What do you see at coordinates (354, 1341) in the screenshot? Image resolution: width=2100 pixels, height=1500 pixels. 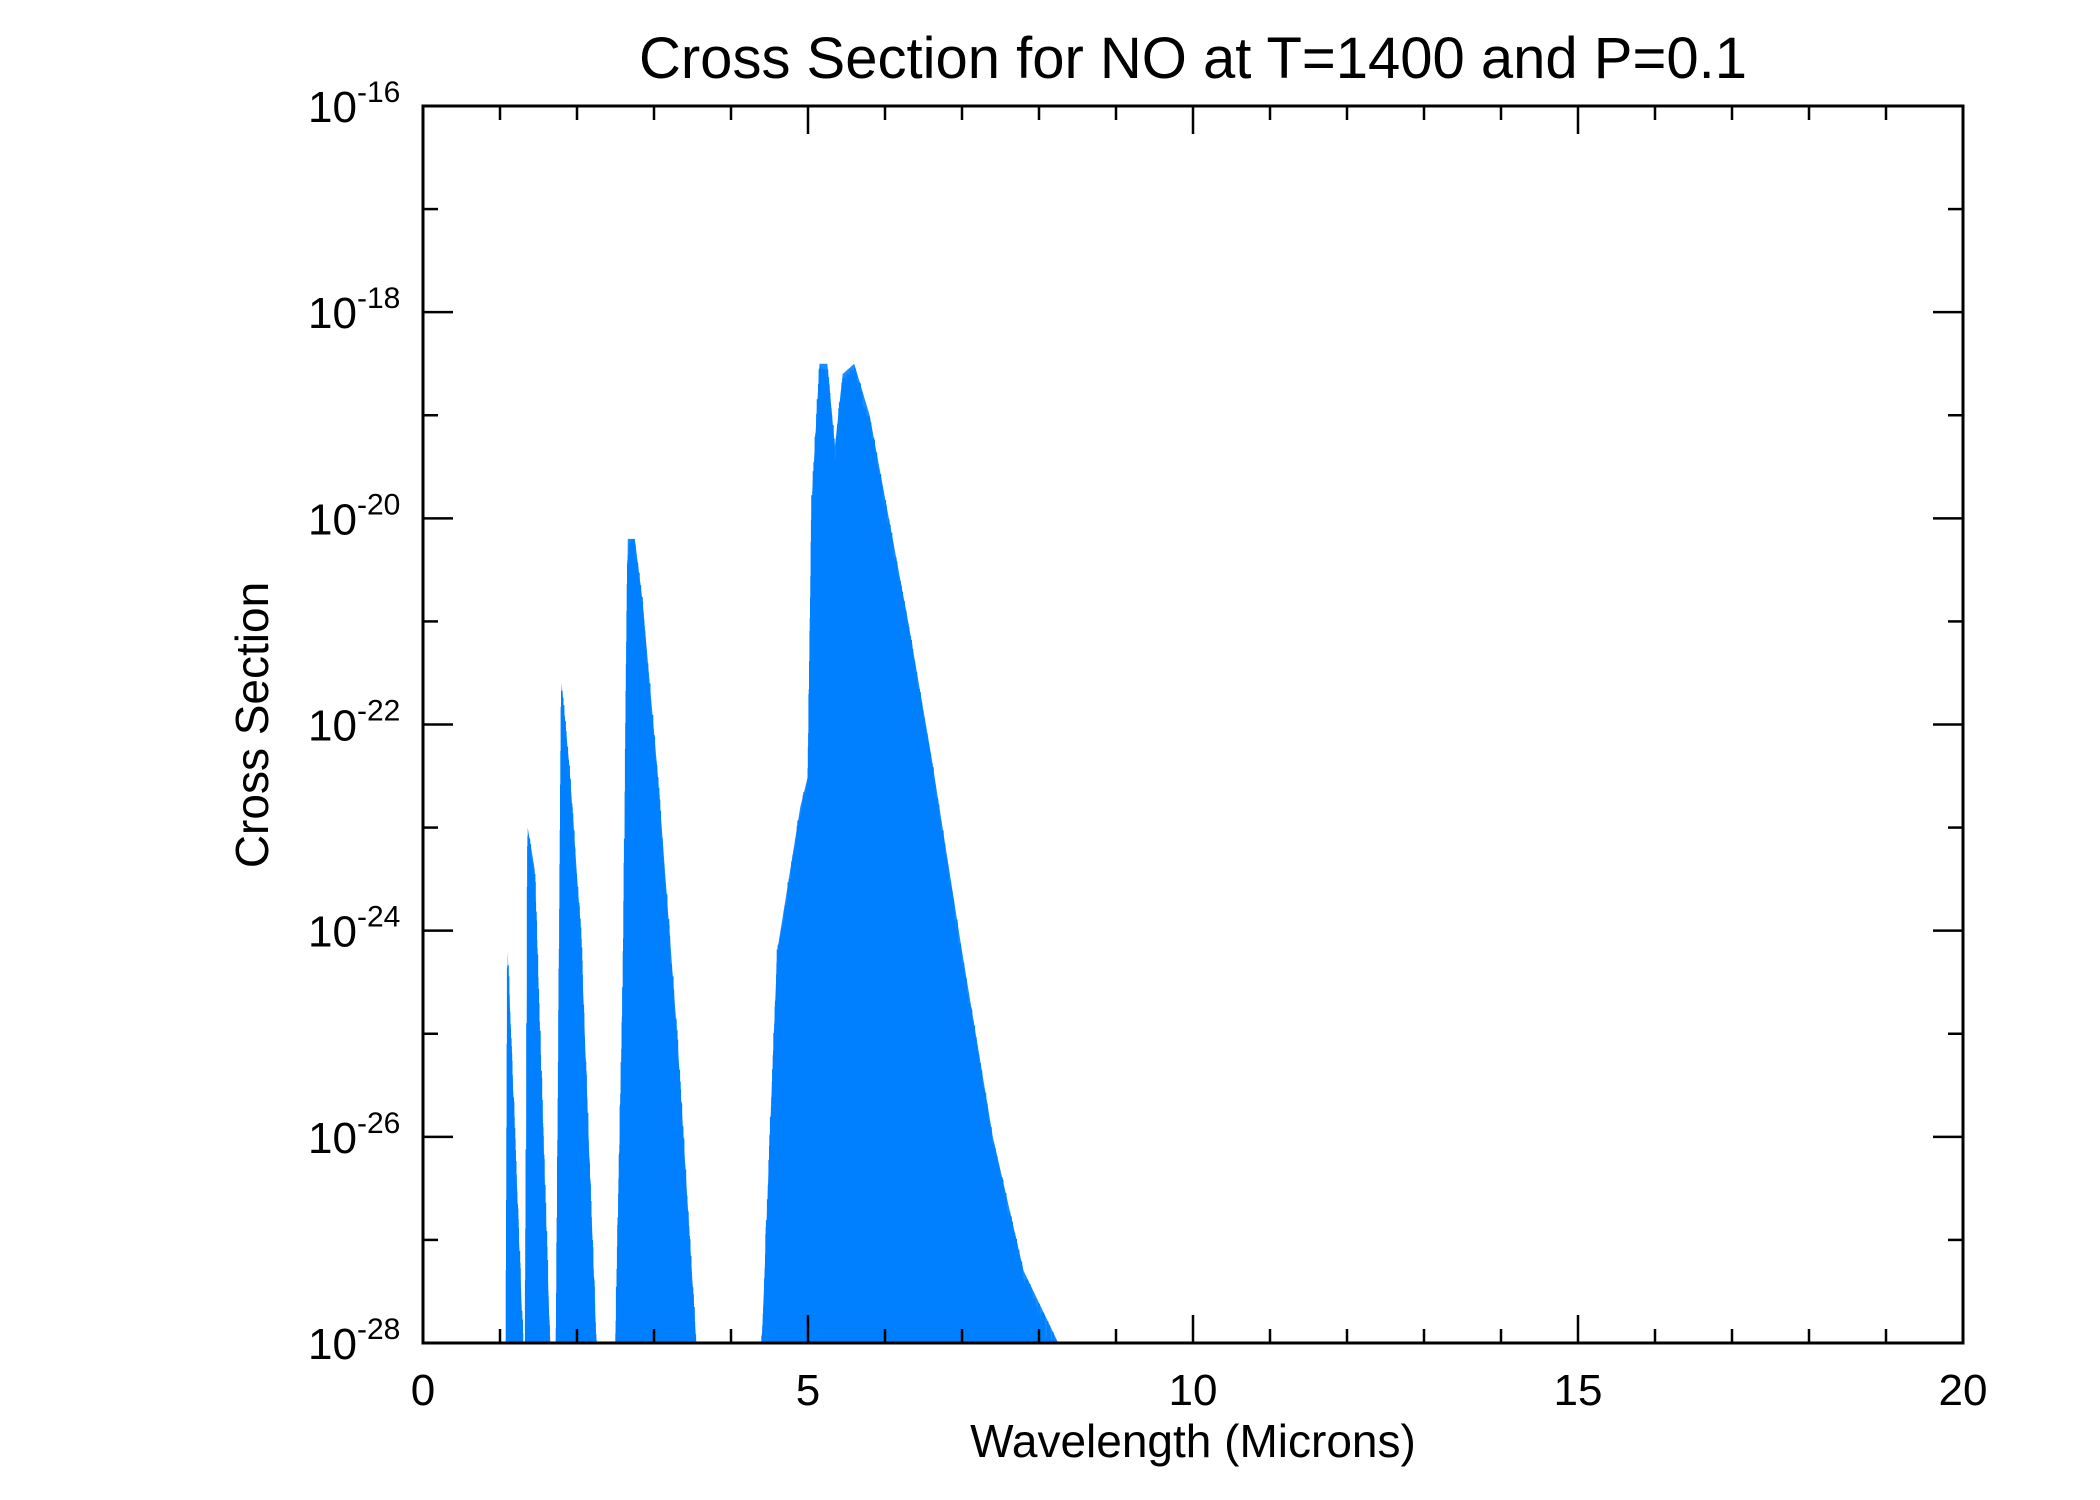 I see `y-tick-label: 10-28` at bounding box center [354, 1341].